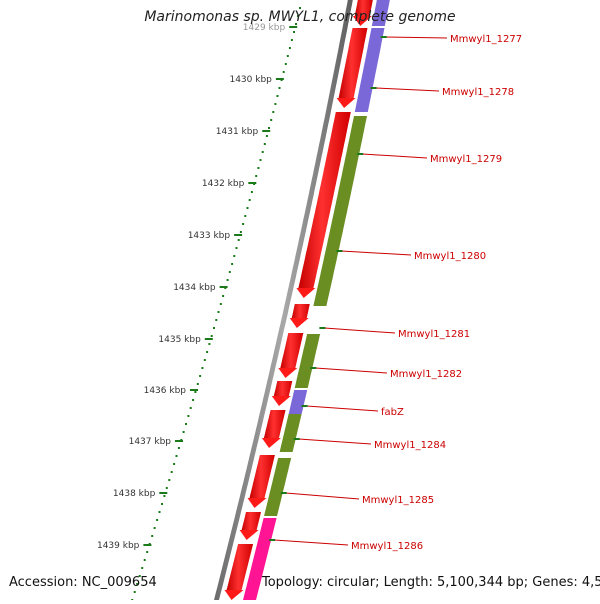 Image resolution: width=600 pixels, height=604 pixels. Describe the element at coordinates (264, 28) in the screenshot. I see `ruler-label-1: 1429 kbp` at that location.